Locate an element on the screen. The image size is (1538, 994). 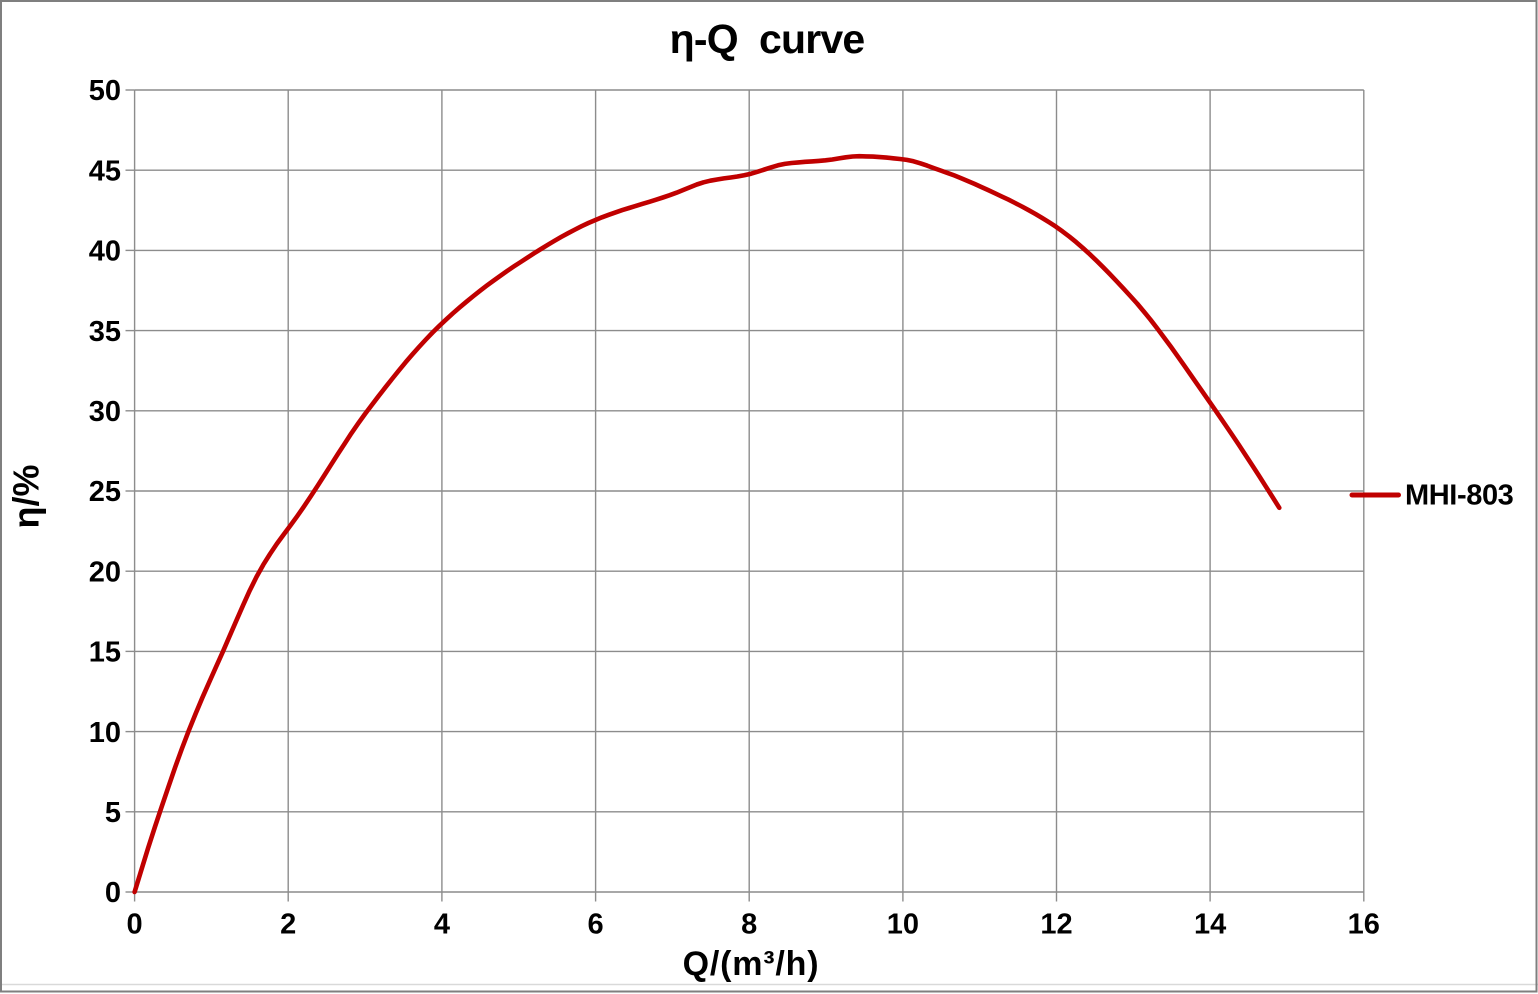
svg-text: 2 is located at coordinates (288, 925).